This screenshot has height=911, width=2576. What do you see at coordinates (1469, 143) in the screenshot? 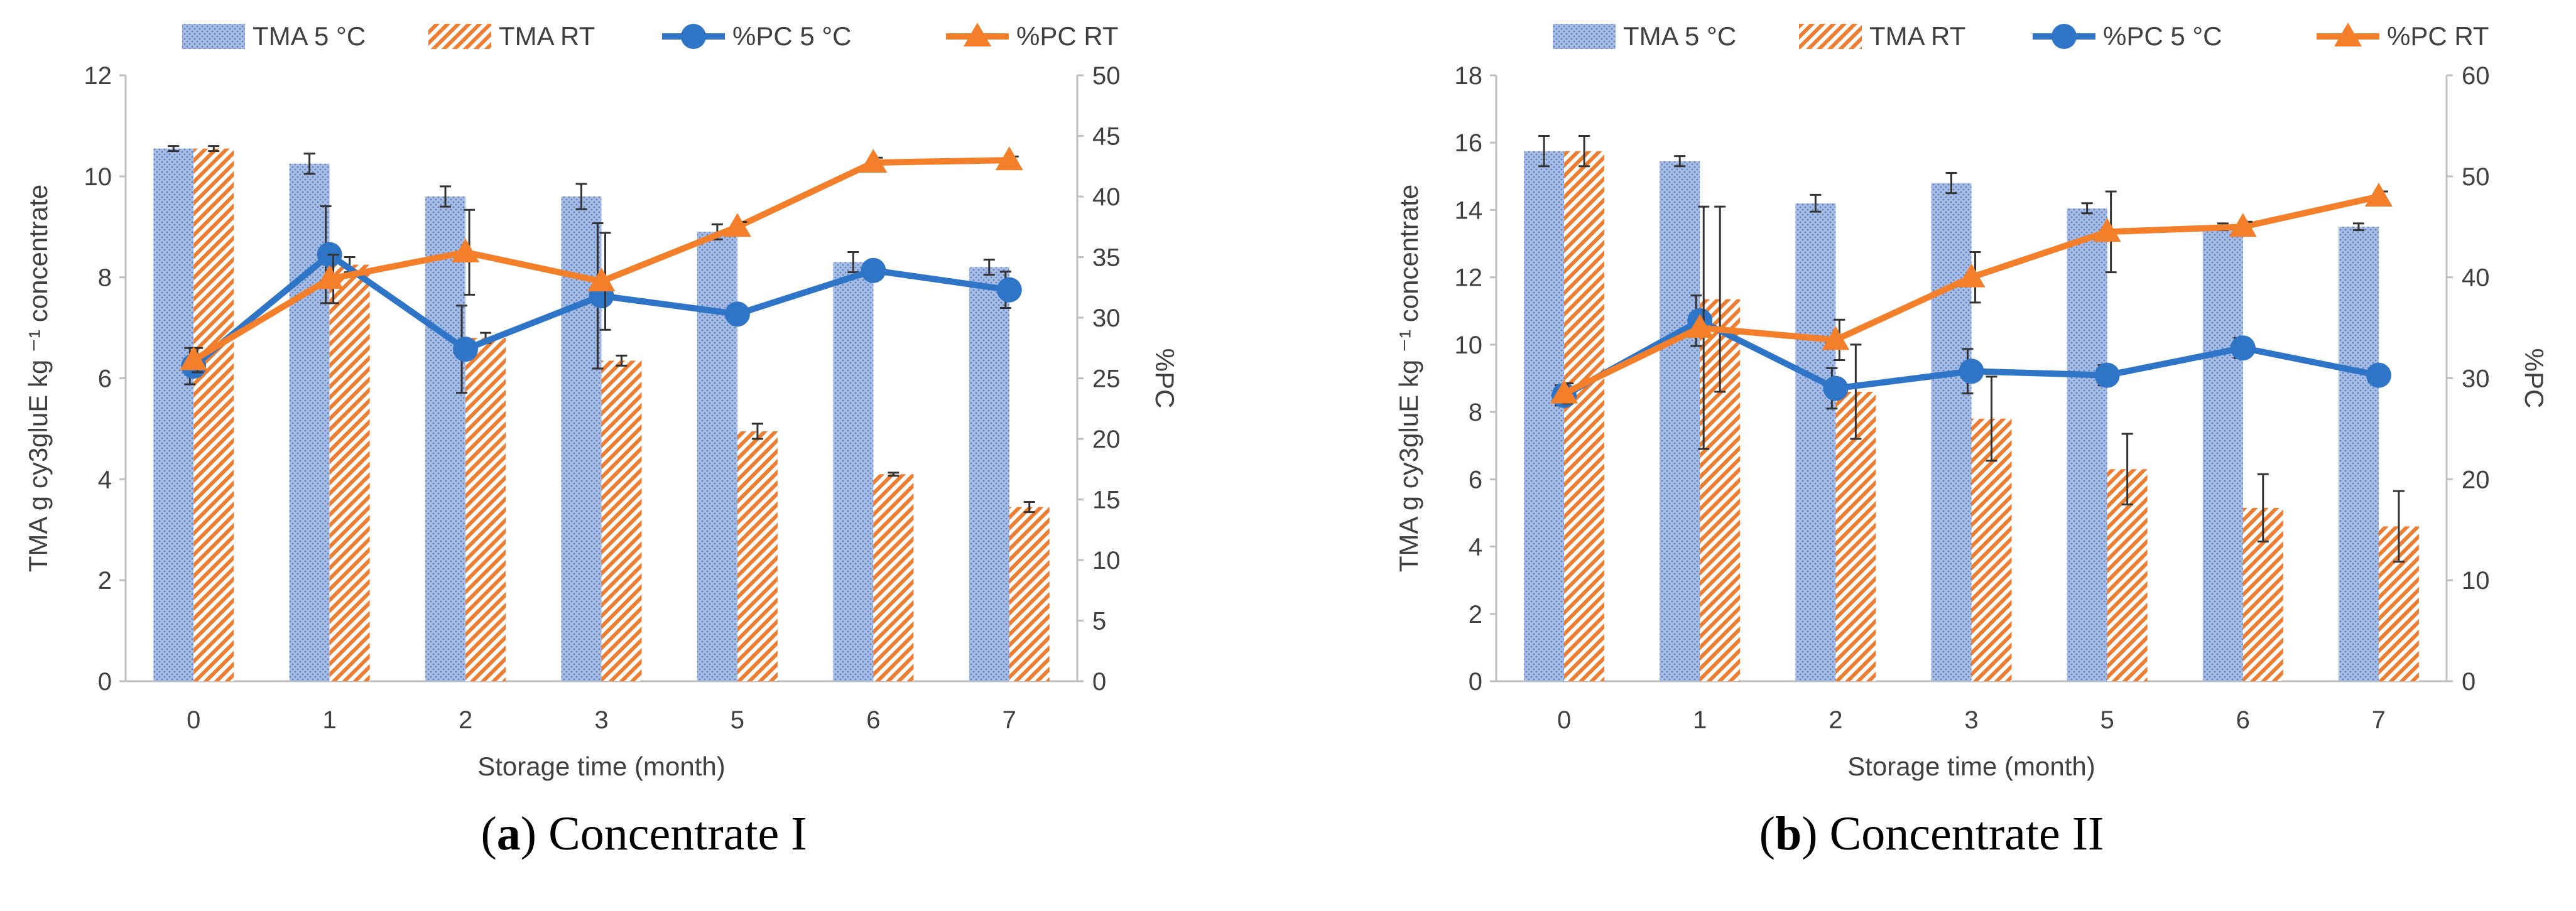
I see `y-tick-label: 16` at bounding box center [1469, 143].